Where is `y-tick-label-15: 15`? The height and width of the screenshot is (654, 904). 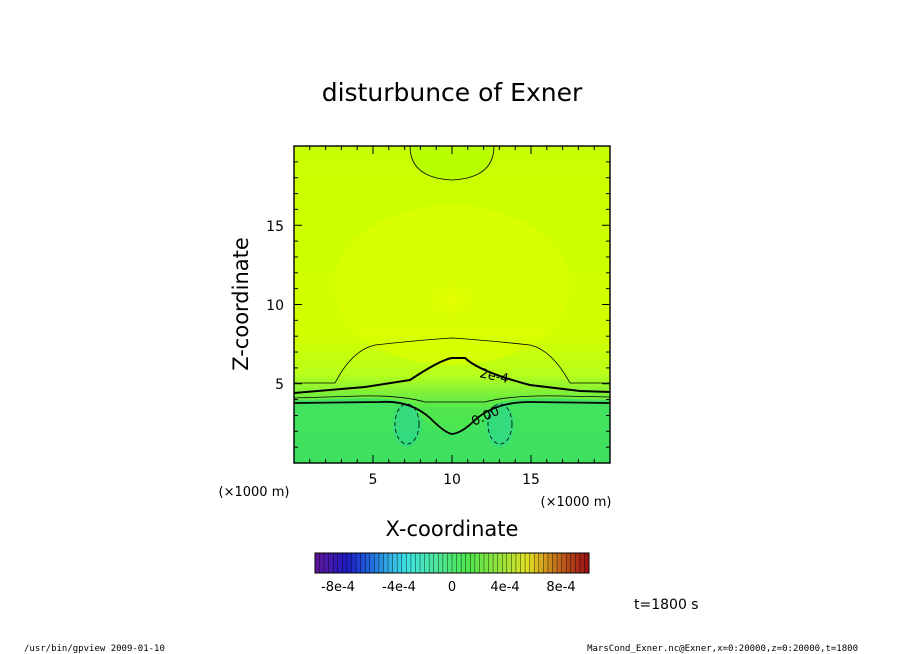 y-tick-label-15: 15 is located at coordinates (275, 227).